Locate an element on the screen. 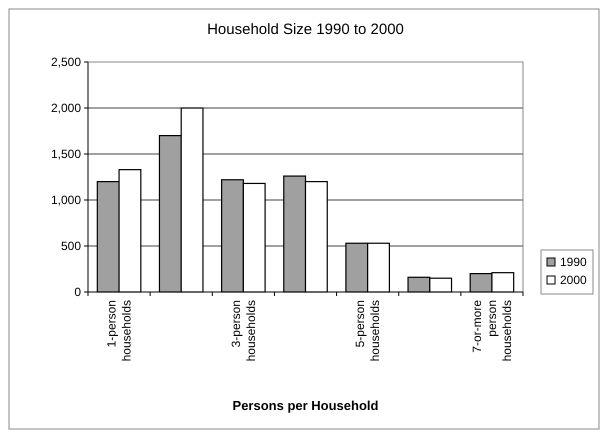 The image size is (607, 440). legend-label: 2000 is located at coordinates (574, 280).